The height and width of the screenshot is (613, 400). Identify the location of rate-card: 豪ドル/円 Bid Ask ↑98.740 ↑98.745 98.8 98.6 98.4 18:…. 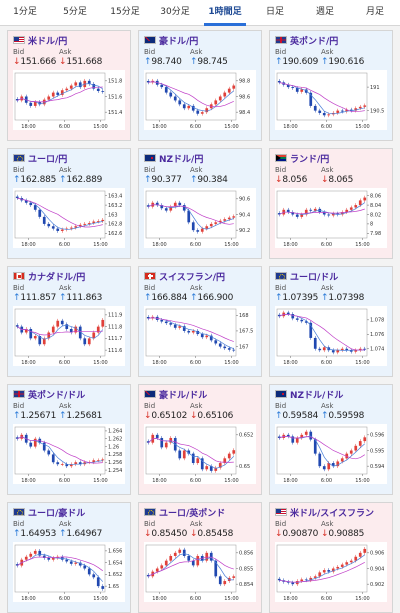
(200, 85).